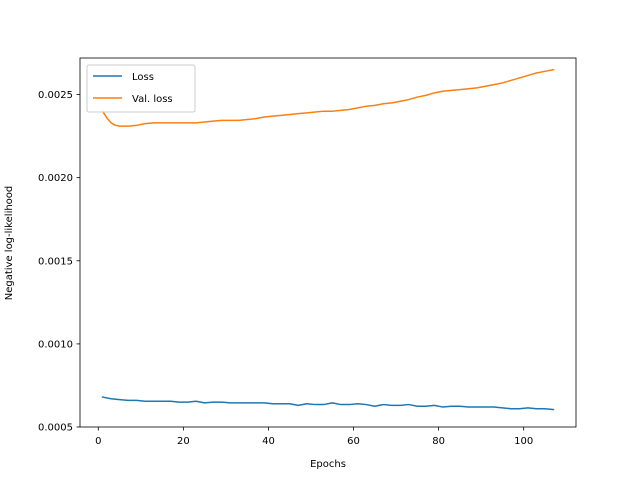 This screenshot has height=484, width=640. What do you see at coordinates (268, 441) in the screenshot?
I see `x-tick-label: 40` at bounding box center [268, 441].